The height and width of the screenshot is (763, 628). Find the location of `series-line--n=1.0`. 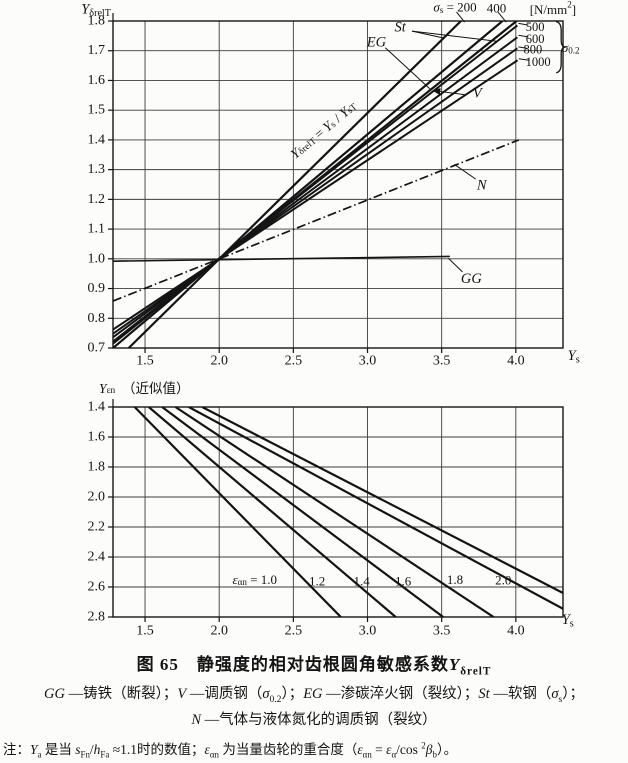

series-line--n=1.0 is located at coordinates (237, 512).